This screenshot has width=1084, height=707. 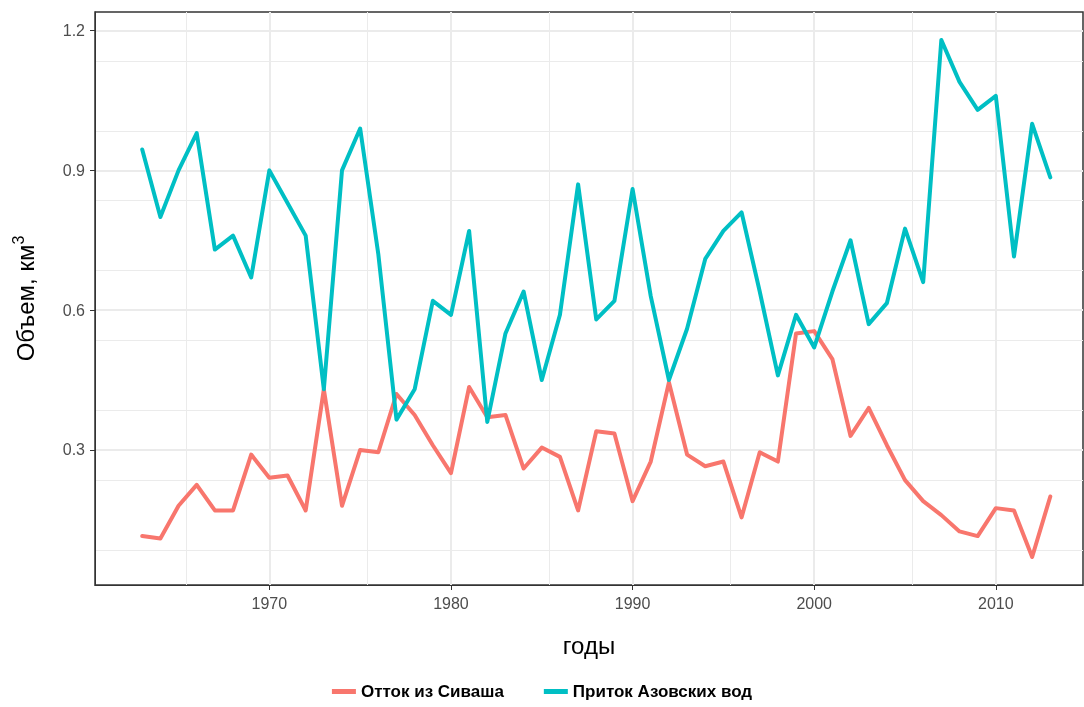 I want to click on legend-label: Отток из Сиваша, so click(x=432, y=691).